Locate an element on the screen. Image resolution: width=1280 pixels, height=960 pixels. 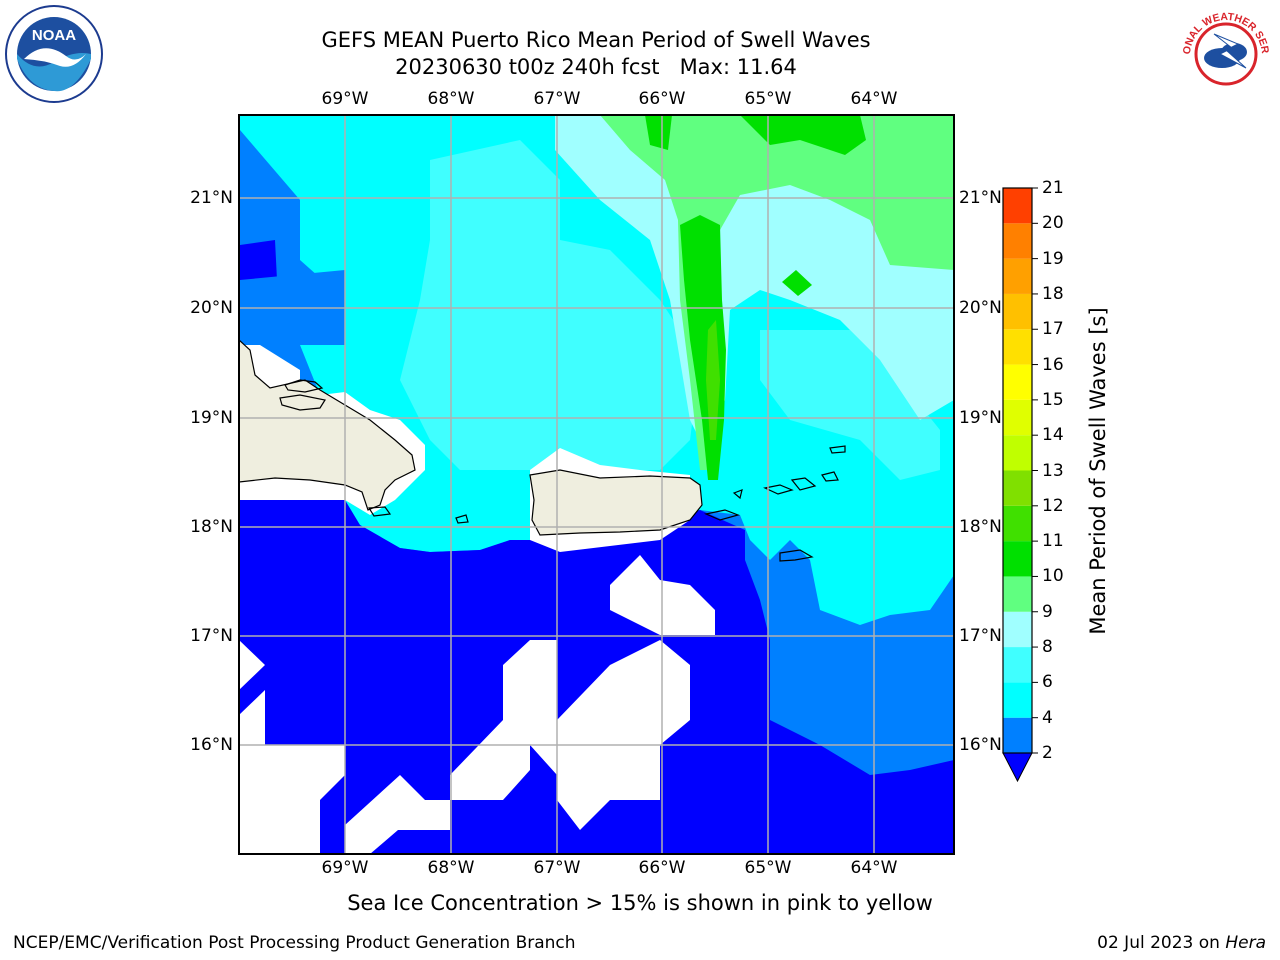
lat-label-right: 17°N is located at coordinates (980, 636).